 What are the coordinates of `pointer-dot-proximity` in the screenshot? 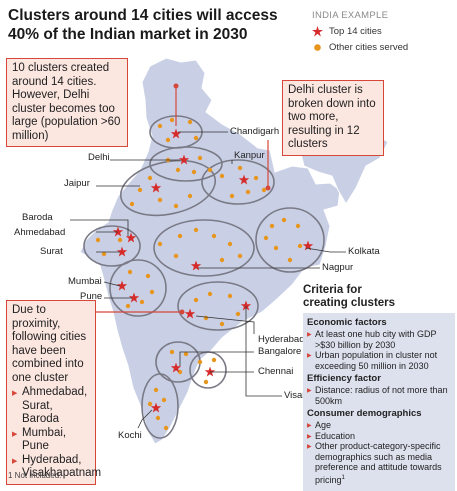 It's located at (182, 312).